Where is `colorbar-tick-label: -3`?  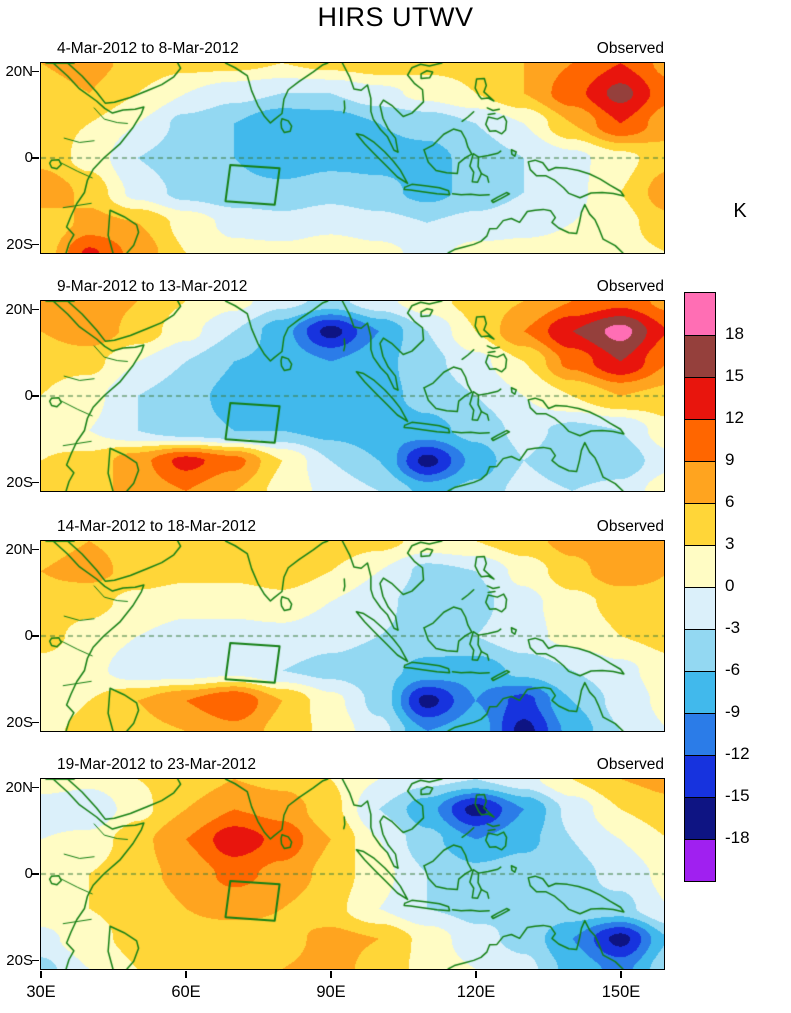 colorbar-tick-label: -3 is located at coordinates (733, 627).